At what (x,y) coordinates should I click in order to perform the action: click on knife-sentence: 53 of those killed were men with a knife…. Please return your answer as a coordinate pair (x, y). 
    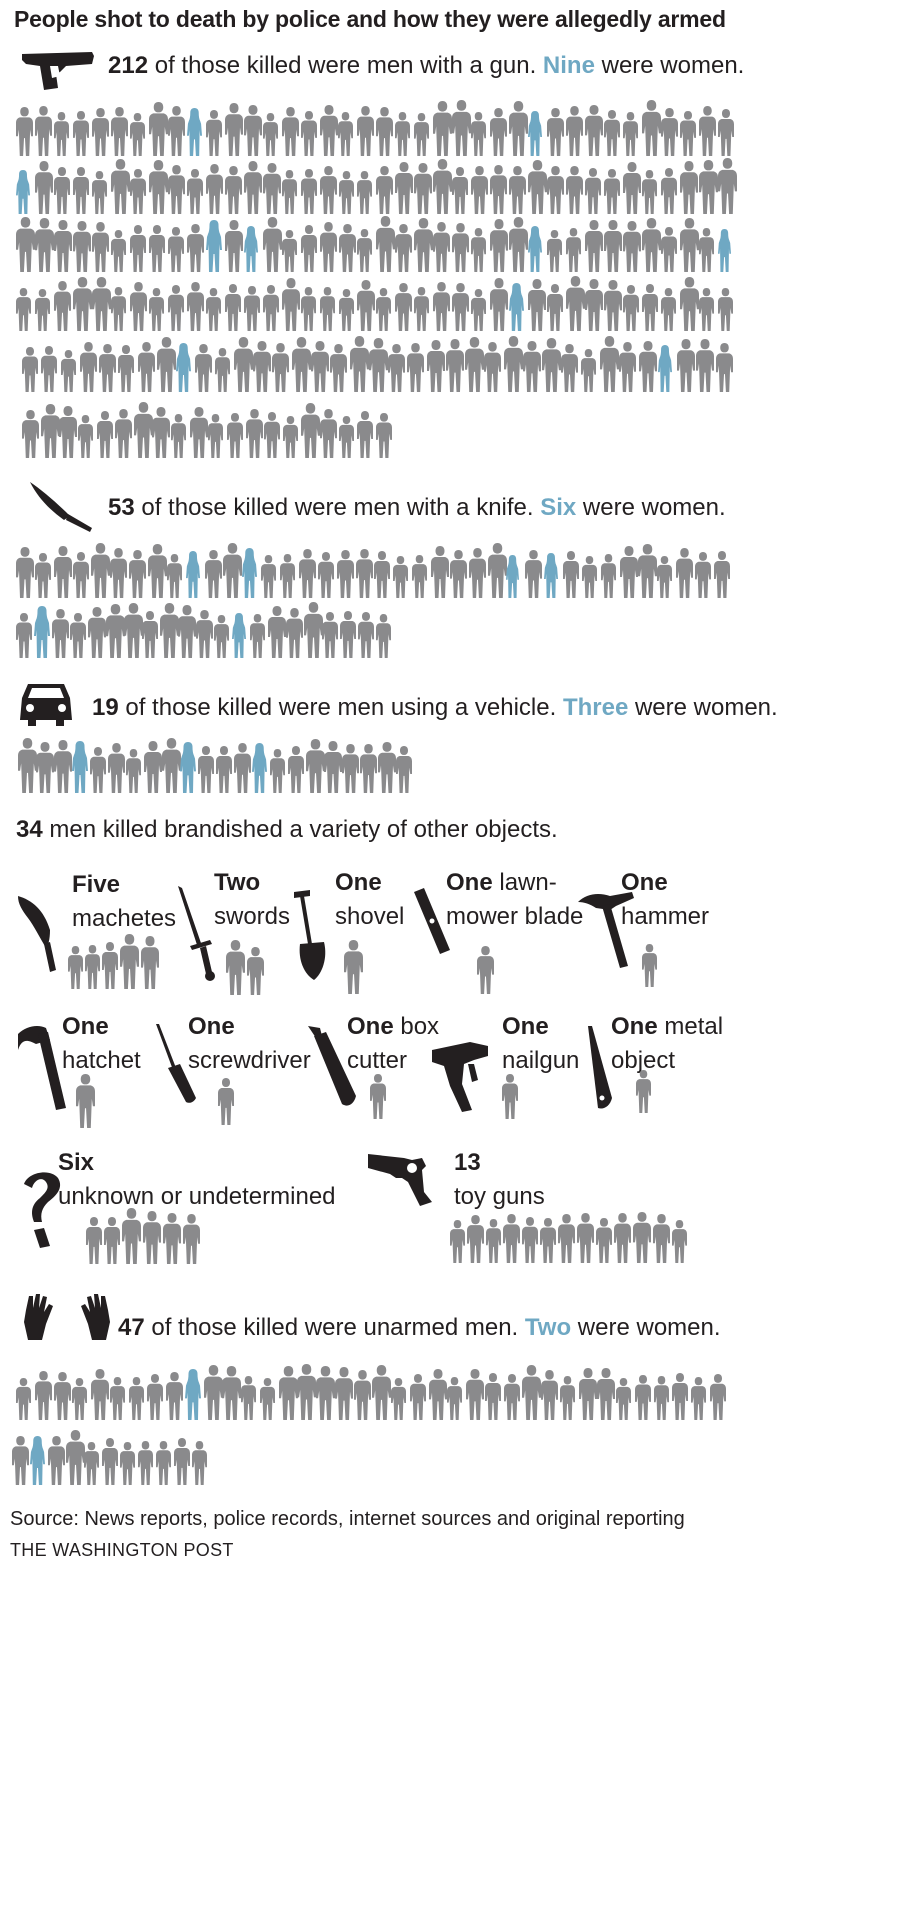
    Looking at the image, I should click on (417, 507).